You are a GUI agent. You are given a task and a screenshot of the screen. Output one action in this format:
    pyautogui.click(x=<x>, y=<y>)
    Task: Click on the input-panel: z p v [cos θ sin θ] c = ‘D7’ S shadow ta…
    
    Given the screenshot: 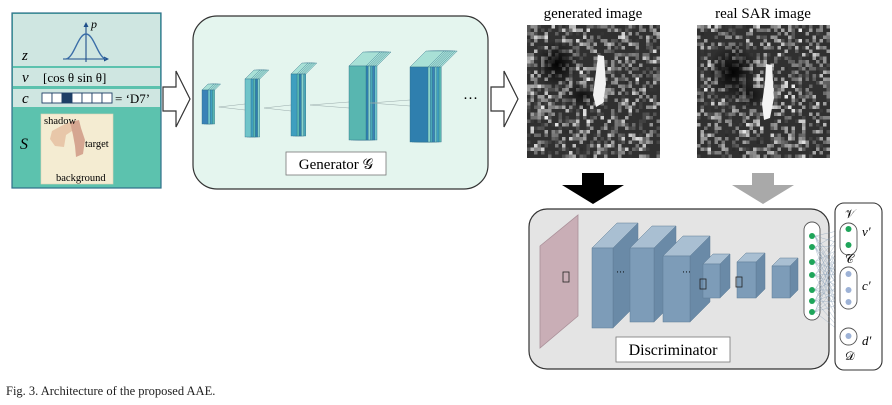 What is the action you would take?
    pyautogui.click(x=86, y=100)
    